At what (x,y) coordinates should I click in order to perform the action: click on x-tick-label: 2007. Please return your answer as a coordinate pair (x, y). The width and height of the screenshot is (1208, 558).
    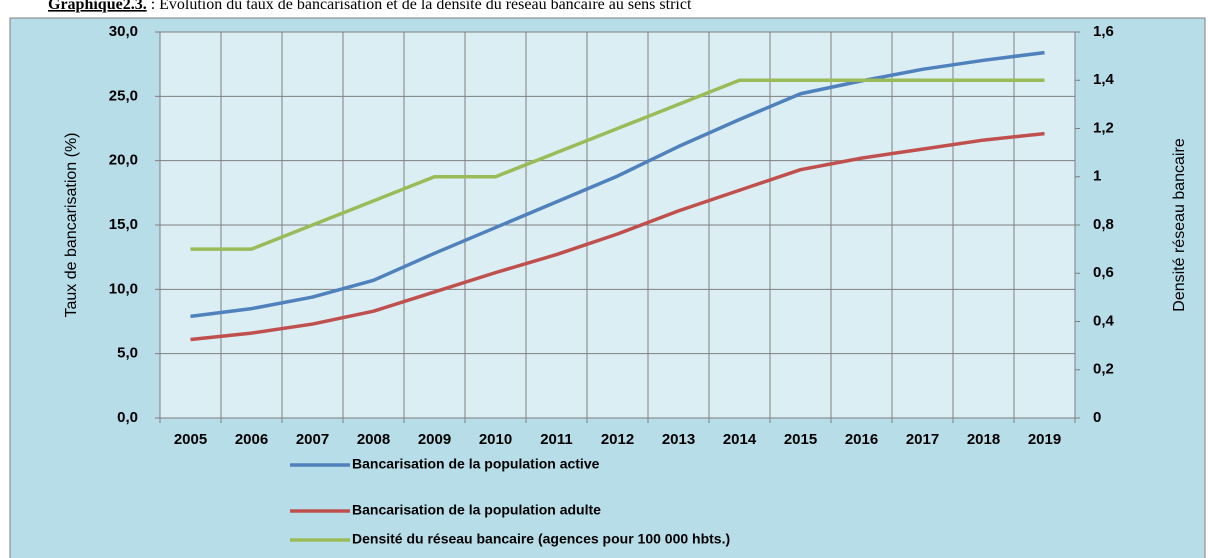
    Looking at the image, I should click on (312, 439).